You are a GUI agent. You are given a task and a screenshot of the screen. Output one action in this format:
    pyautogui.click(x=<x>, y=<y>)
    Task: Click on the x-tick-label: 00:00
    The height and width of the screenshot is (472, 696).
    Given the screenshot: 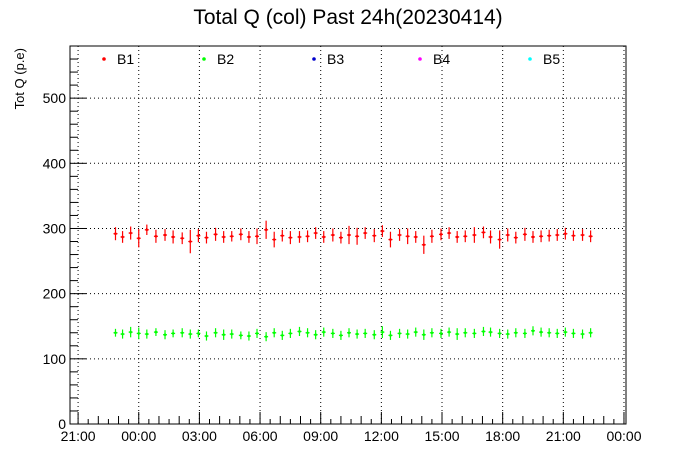 What is the action you would take?
    pyautogui.click(x=138, y=436)
    